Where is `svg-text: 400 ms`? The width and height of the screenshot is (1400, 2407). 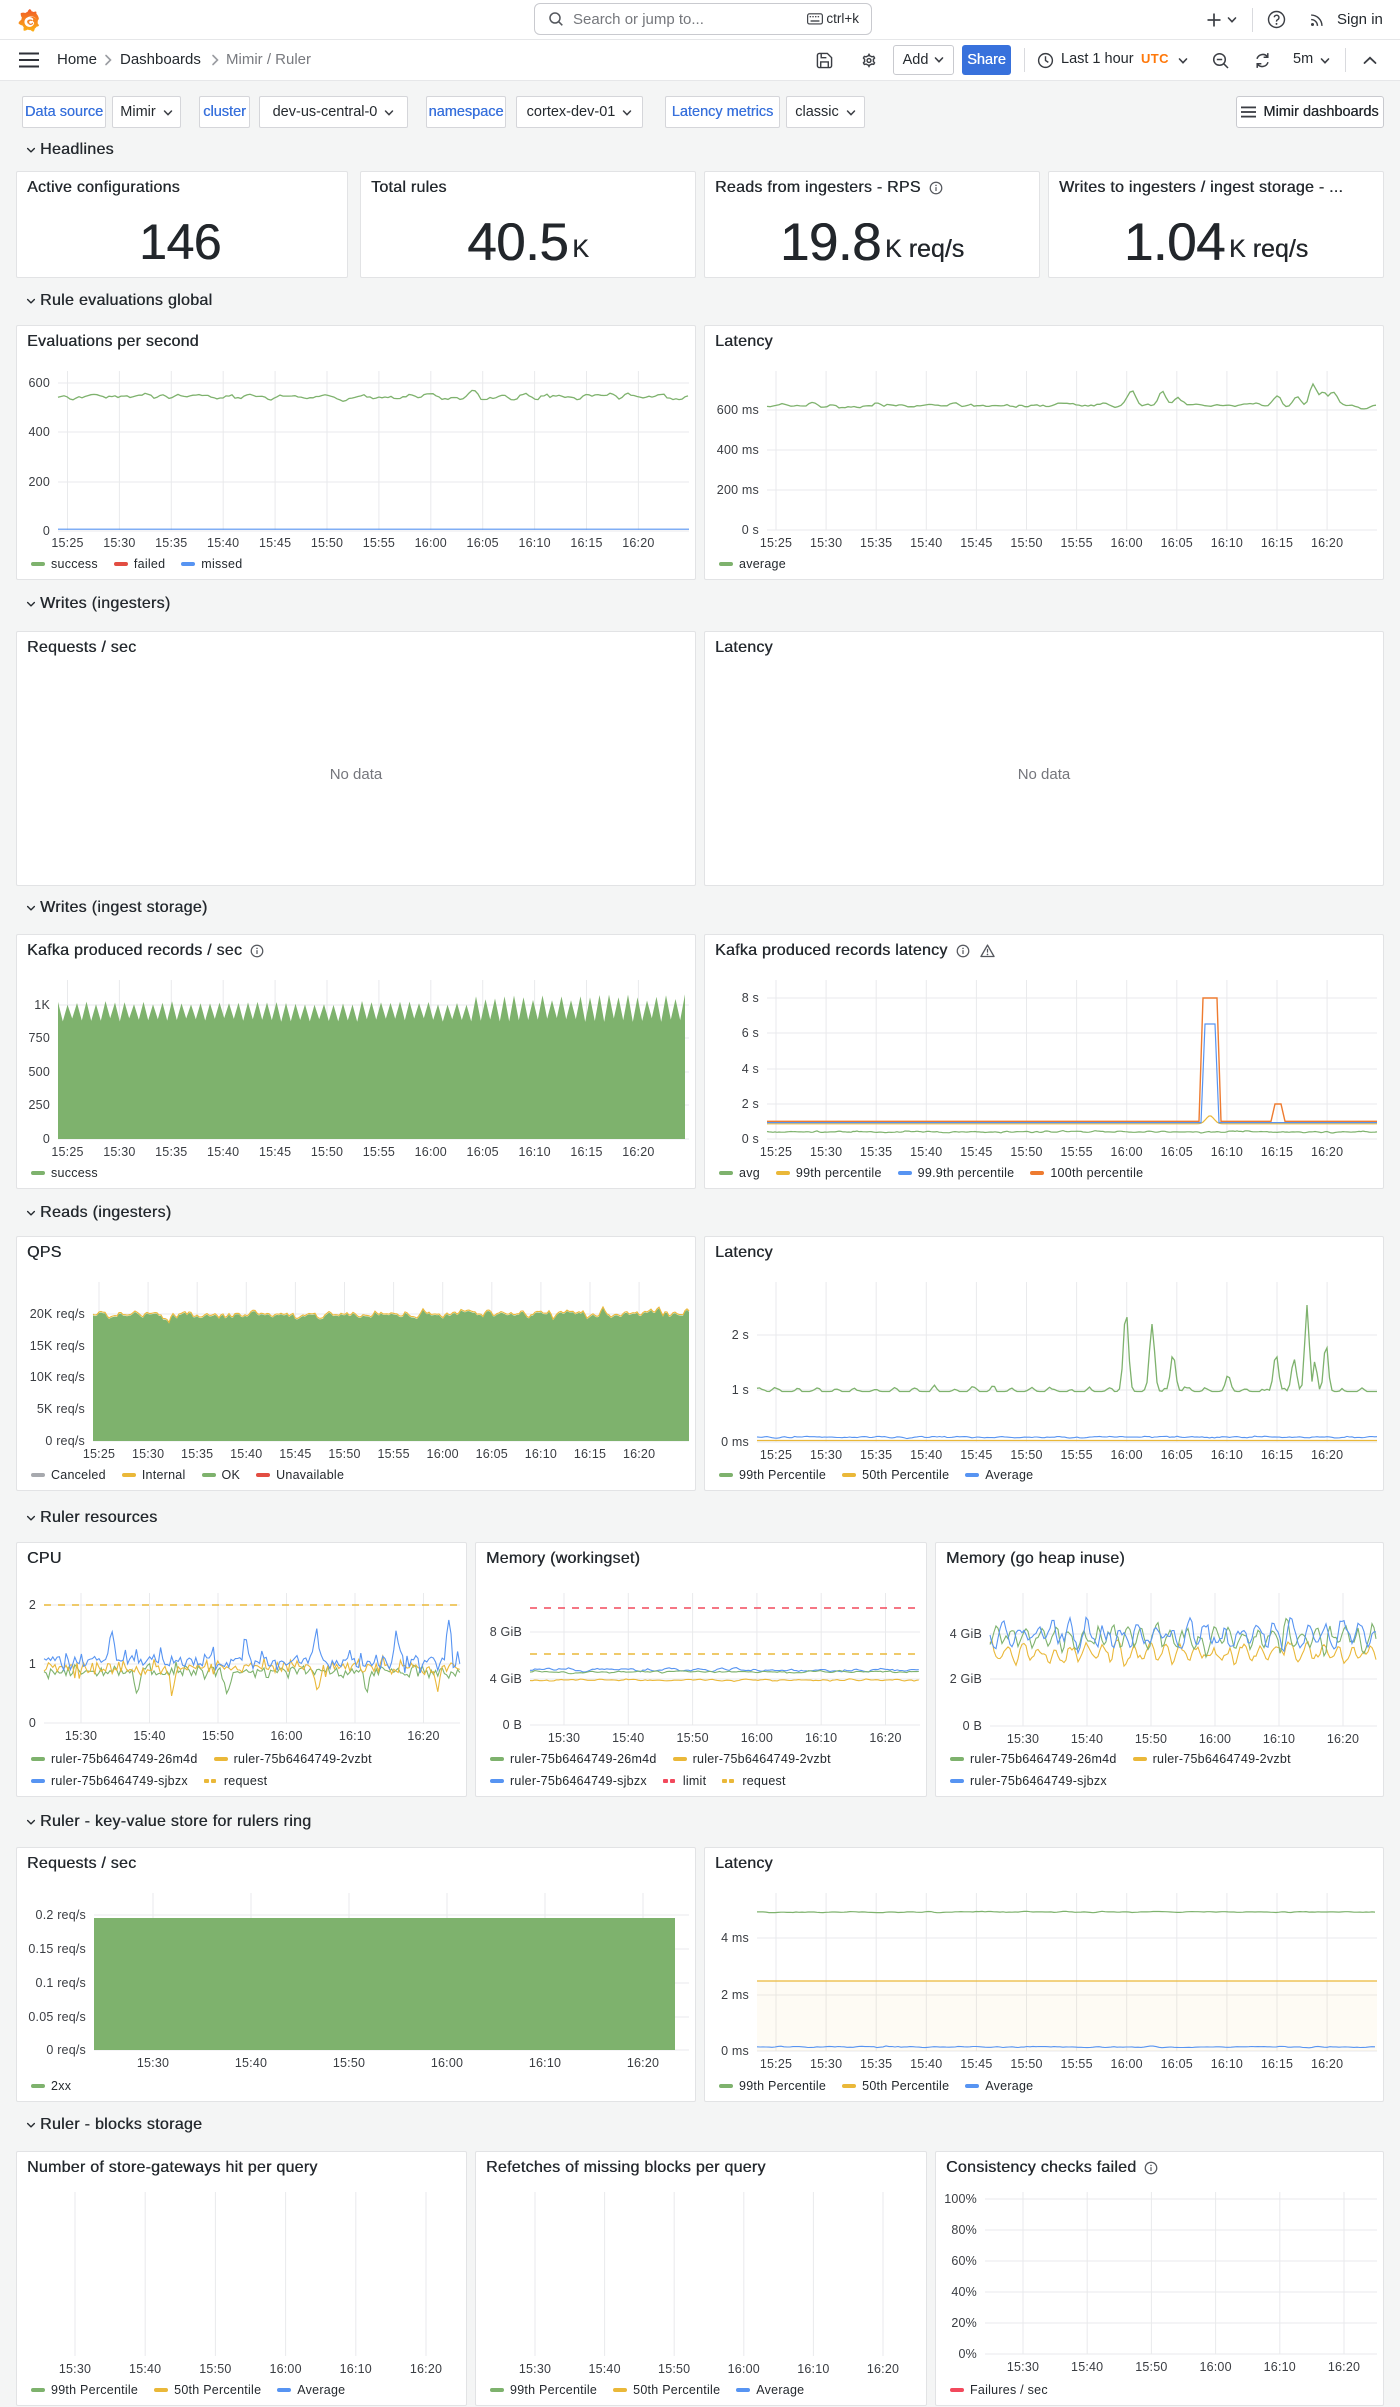 svg-text: 400 ms is located at coordinates (738, 450).